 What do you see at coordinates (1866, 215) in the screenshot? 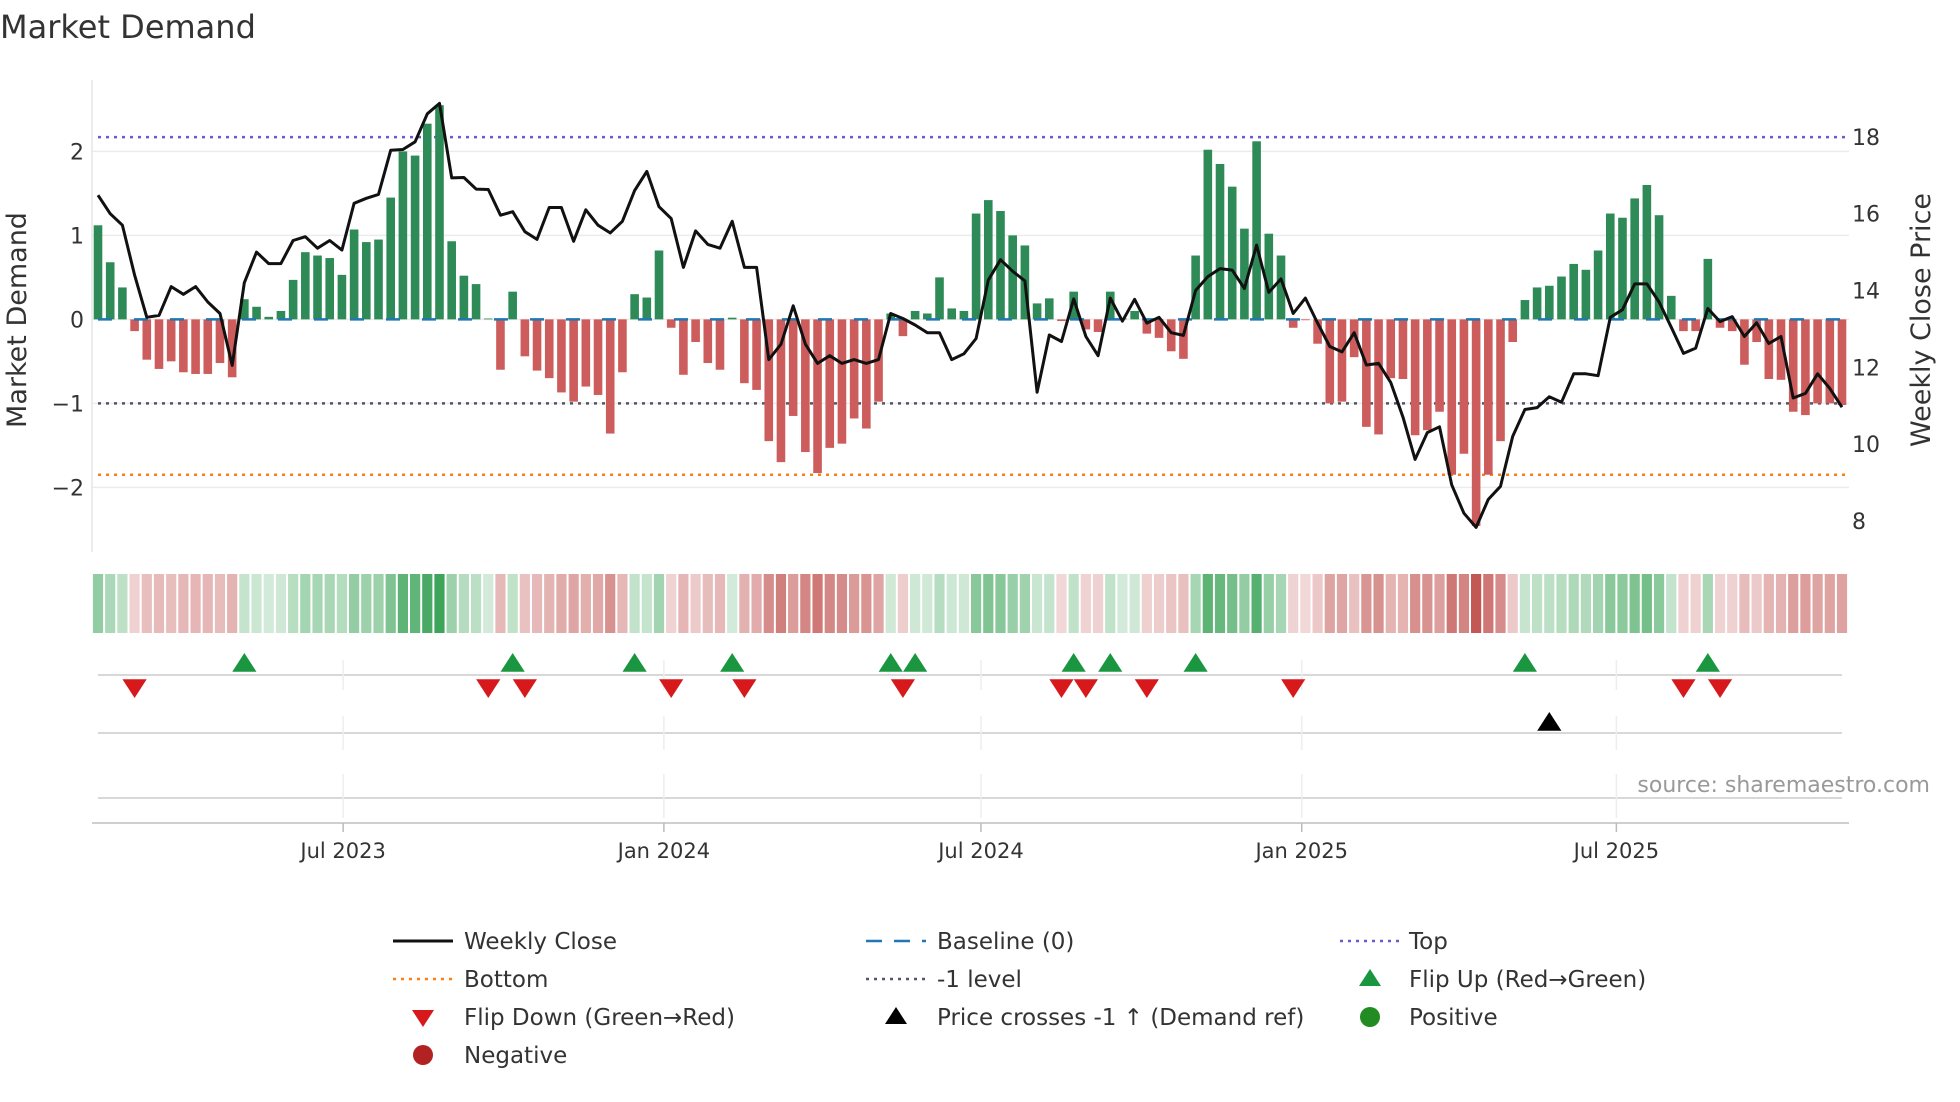
I see `y2-tick-label: 16` at bounding box center [1866, 215].